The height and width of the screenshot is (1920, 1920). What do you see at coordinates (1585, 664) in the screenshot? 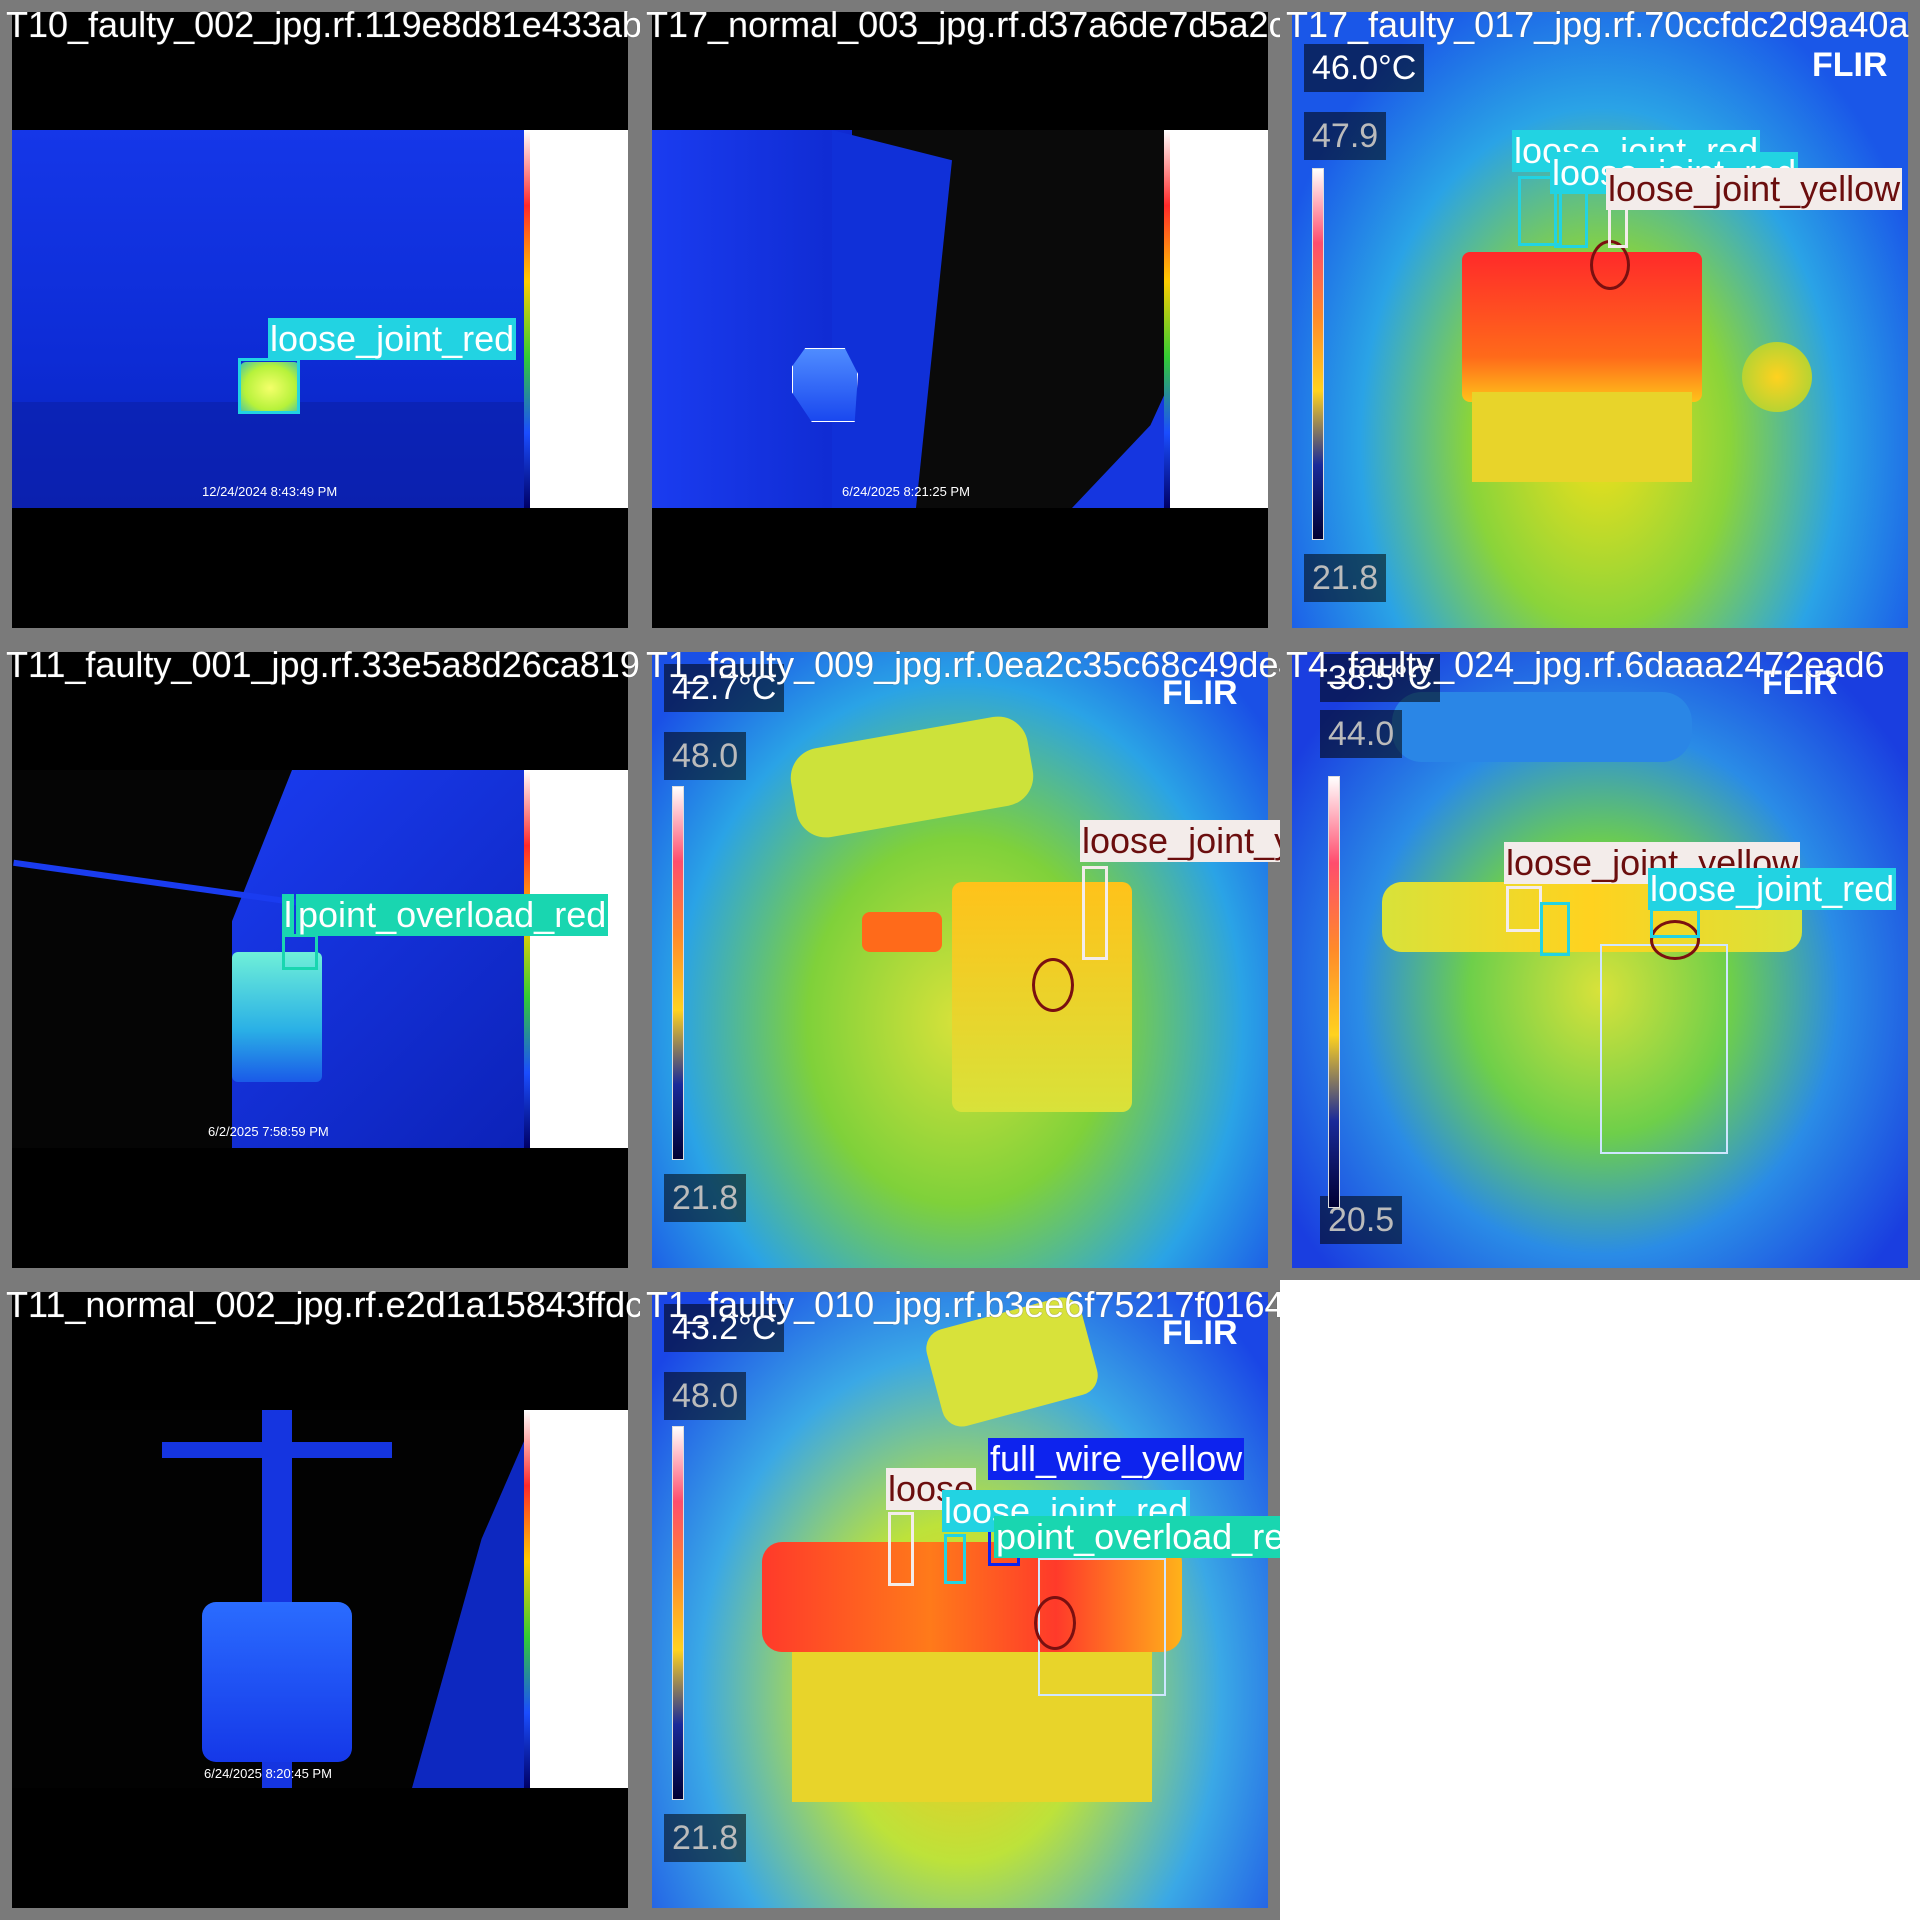
I see `tile-title: T4_faulty_024_jpg.rf.6daaa2472ead6` at bounding box center [1585, 664].